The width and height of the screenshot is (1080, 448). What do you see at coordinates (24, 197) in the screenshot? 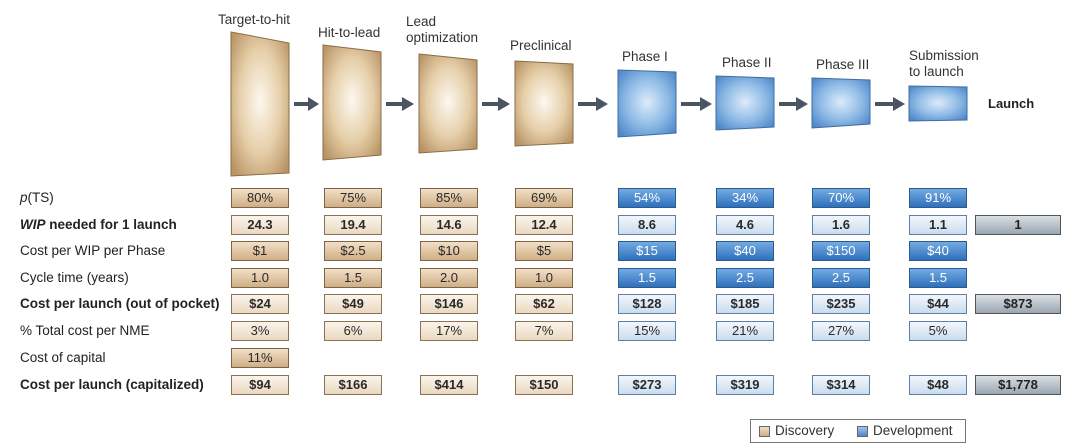
I see `row-label-pts-em: p` at bounding box center [24, 197].